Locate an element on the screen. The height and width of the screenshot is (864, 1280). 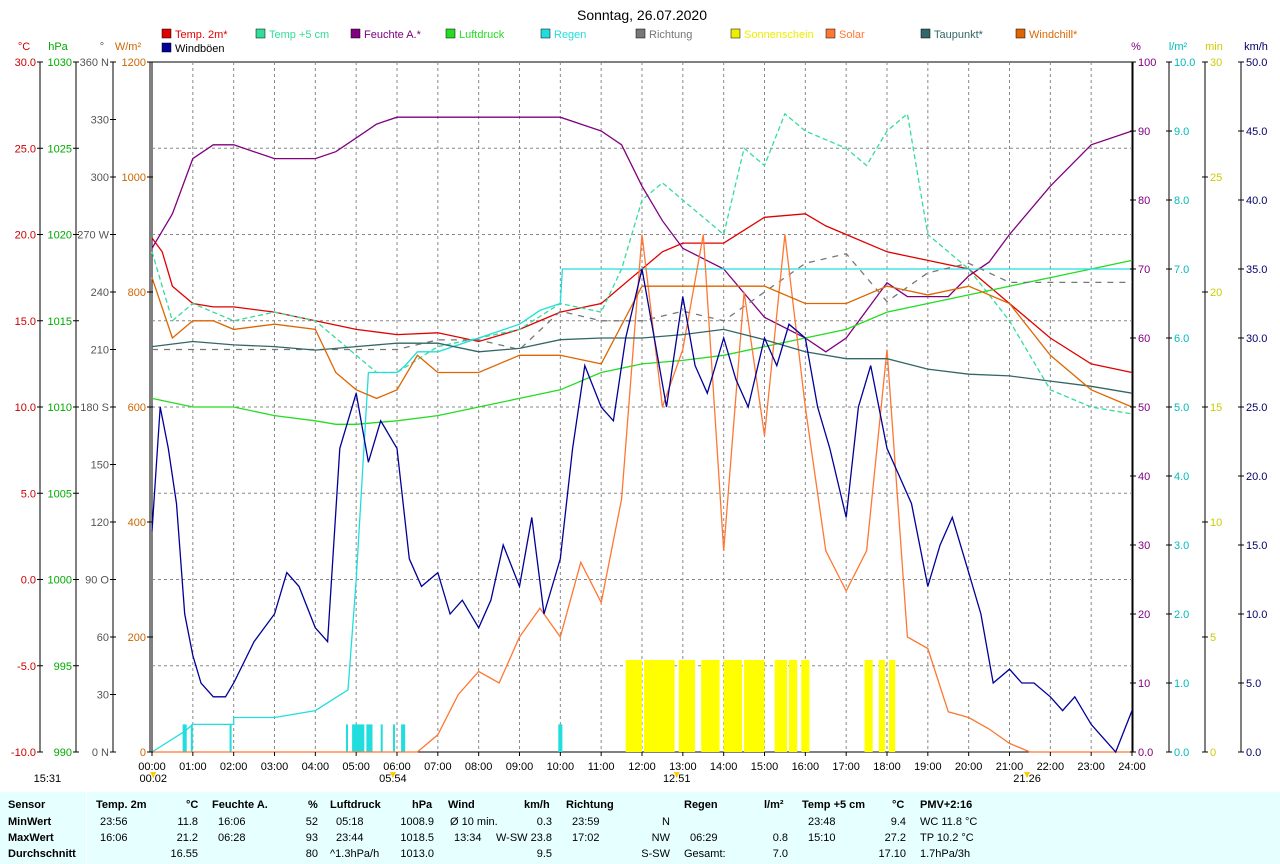
legend-label: Solar is located at coordinates (852, 35).